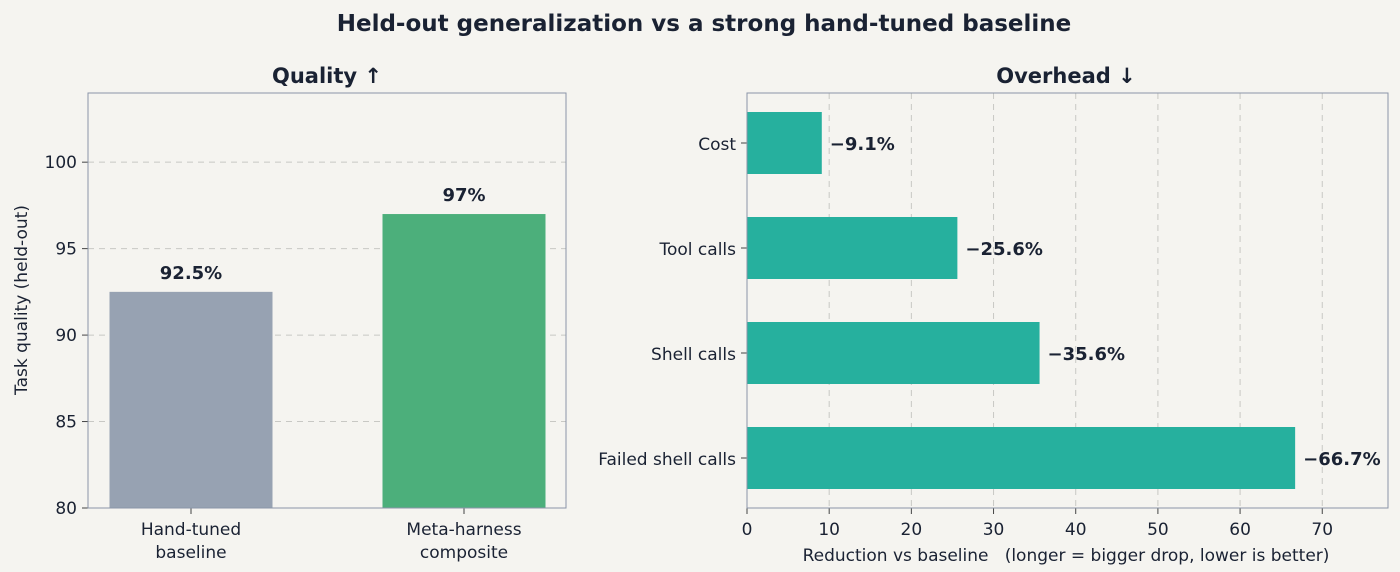 Image resolution: width=1400 pixels, height=572 pixels. I want to click on overhead-value-label: −66.7%, so click(1342, 459).